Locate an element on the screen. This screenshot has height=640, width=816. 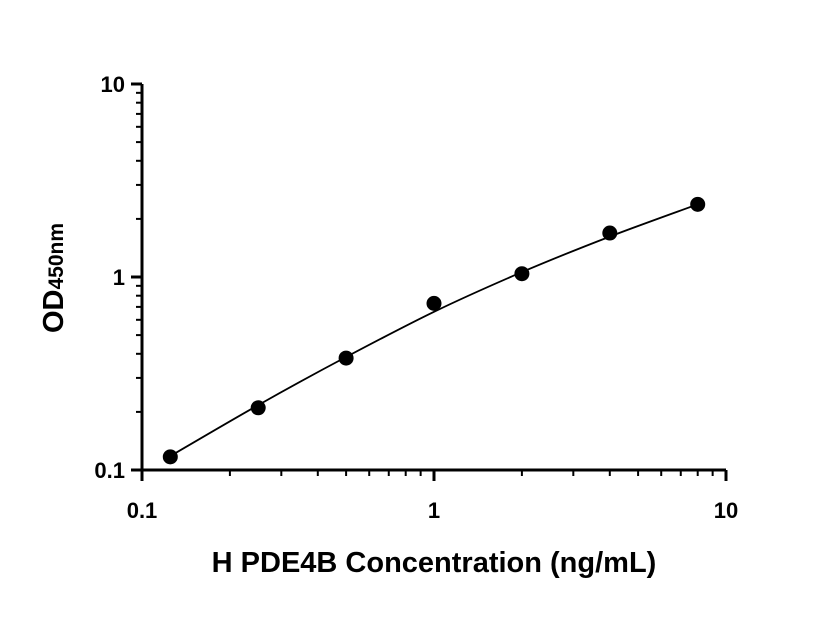
y-tick-label-1: 1 is located at coordinates (119, 277).